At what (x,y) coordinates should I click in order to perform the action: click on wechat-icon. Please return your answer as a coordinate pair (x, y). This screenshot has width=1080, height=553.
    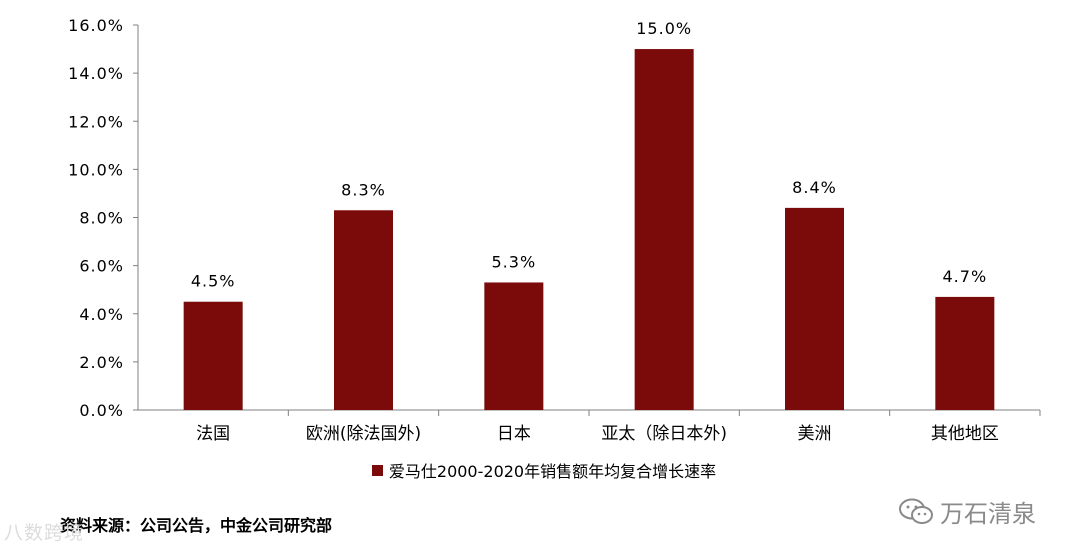
    Looking at the image, I should click on (916, 511).